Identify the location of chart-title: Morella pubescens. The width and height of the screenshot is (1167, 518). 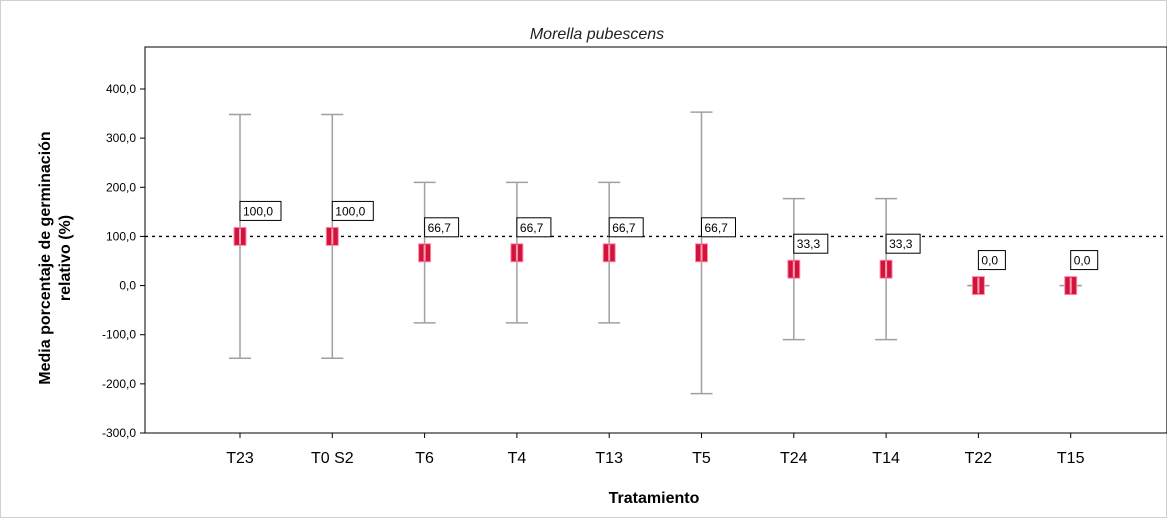
(597, 34).